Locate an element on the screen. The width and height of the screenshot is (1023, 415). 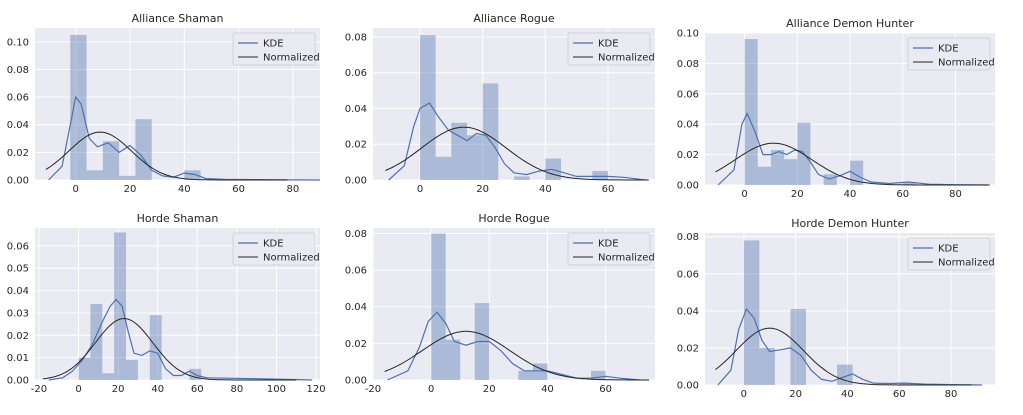
chart-1-x-tick-3: 60 is located at coordinates (238, 189).